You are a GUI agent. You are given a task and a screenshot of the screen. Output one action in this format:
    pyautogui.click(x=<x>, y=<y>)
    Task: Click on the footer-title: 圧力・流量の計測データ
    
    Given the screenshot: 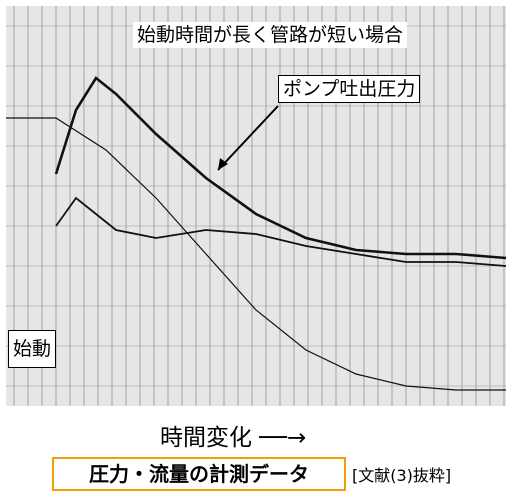 What is the action you would take?
    pyautogui.click(x=199, y=474)
    